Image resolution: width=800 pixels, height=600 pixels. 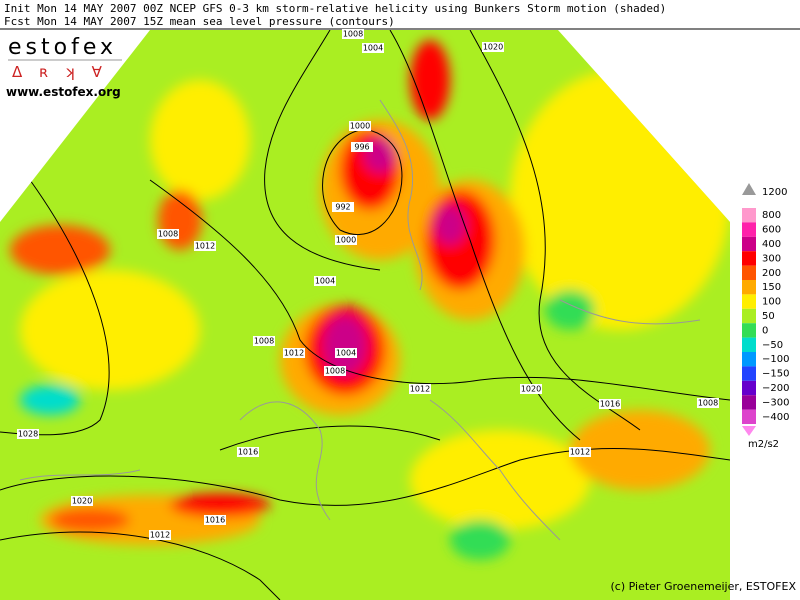 I want to click on legend-label: 50, so click(x=768, y=316).